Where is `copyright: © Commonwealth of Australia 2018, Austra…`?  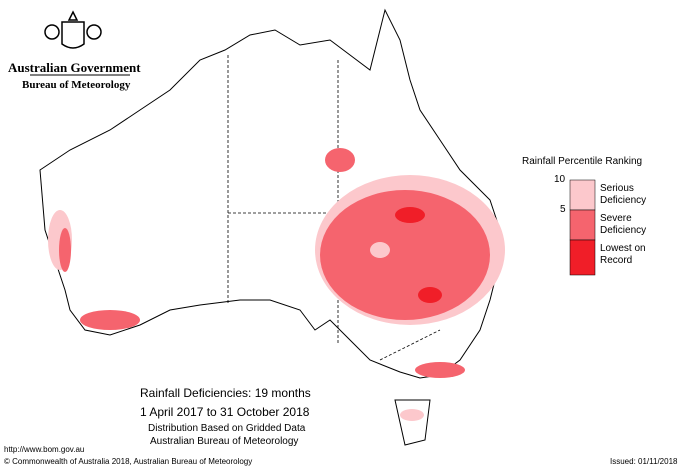
copyright: © Commonwealth of Australia 2018, Austra… is located at coordinates (128, 461).